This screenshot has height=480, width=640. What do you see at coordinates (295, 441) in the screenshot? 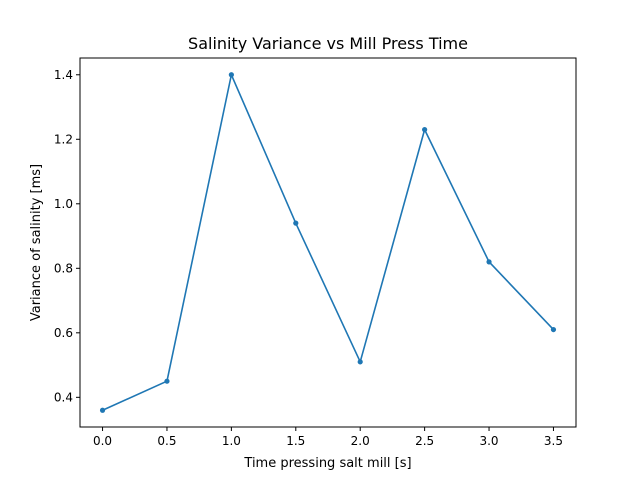
I see `x-tick-label: 1.5` at bounding box center [295, 441].